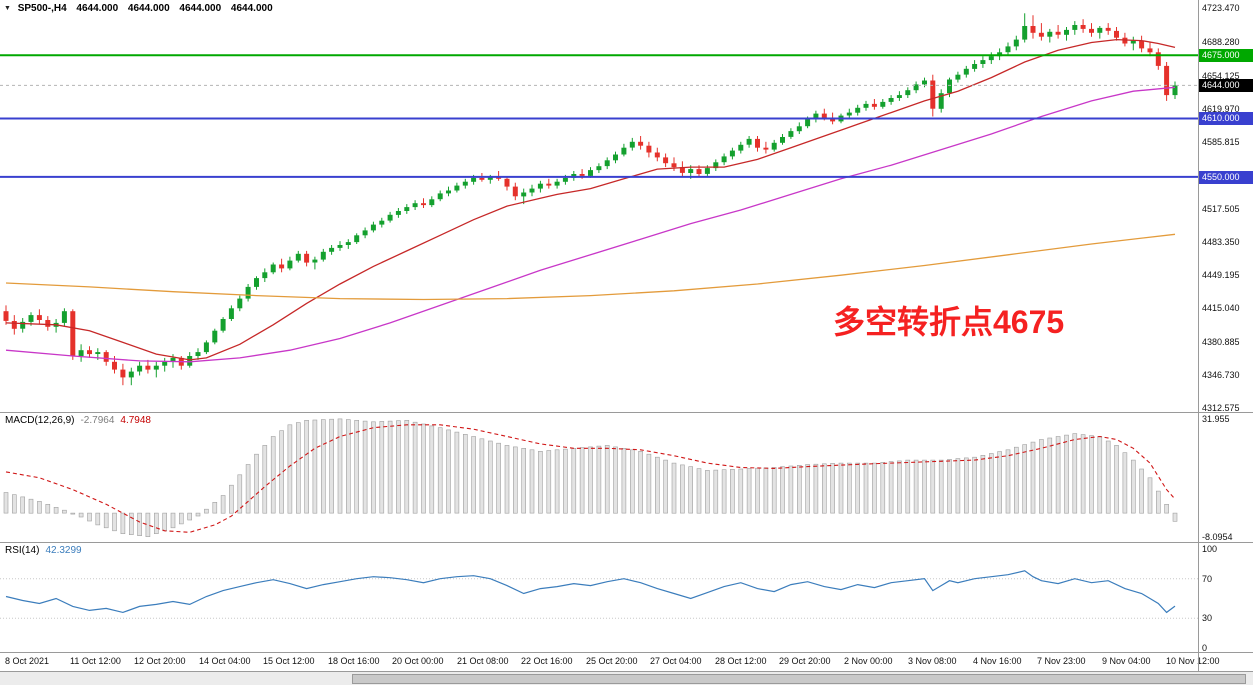 This screenshot has height=685, width=1253. I want to click on rsi-indicator-label: RSI(14) 42.3299, so click(43, 550).